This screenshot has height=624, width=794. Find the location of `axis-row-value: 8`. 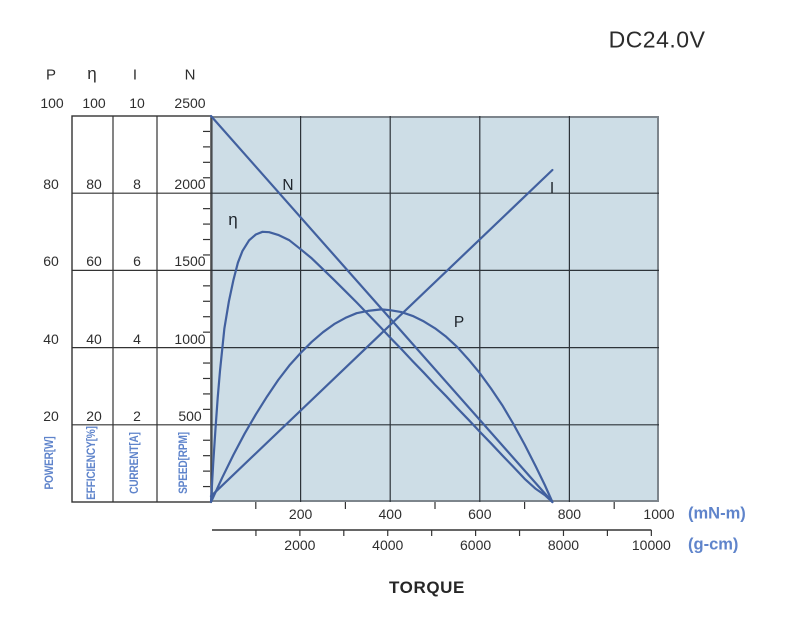

axis-row-value: 8 is located at coordinates (137, 184).